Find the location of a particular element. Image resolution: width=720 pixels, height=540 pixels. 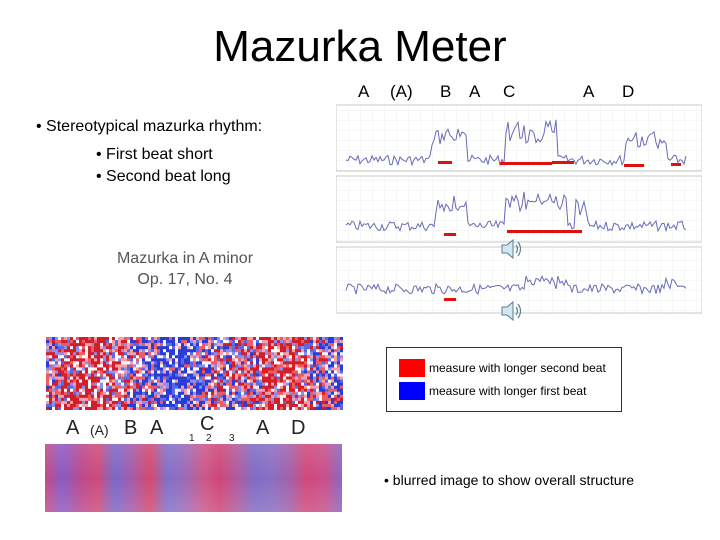

section-label-c: C is located at coordinates (509, 91).